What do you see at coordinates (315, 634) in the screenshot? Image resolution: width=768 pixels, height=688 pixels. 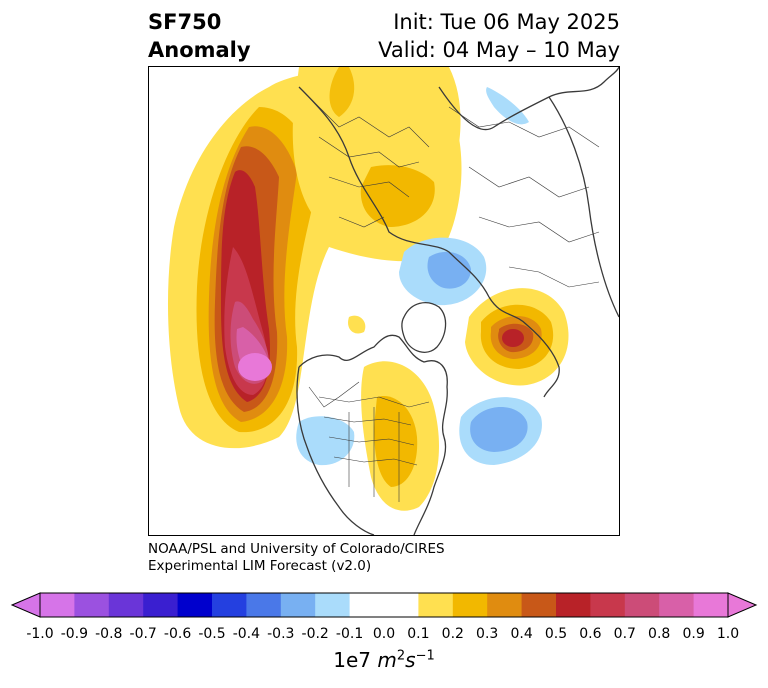 I see `colorbar-tick-label: -0.2` at bounding box center [315, 634].